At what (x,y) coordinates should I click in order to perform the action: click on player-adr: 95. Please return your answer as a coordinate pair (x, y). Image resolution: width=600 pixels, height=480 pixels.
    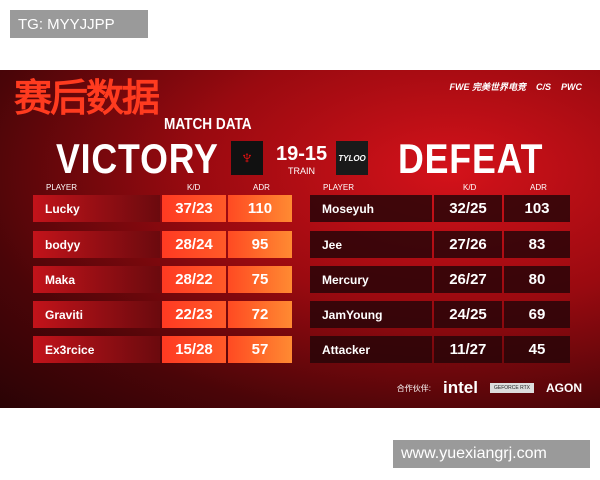
    Looking at the image, I should click on (260, 244).